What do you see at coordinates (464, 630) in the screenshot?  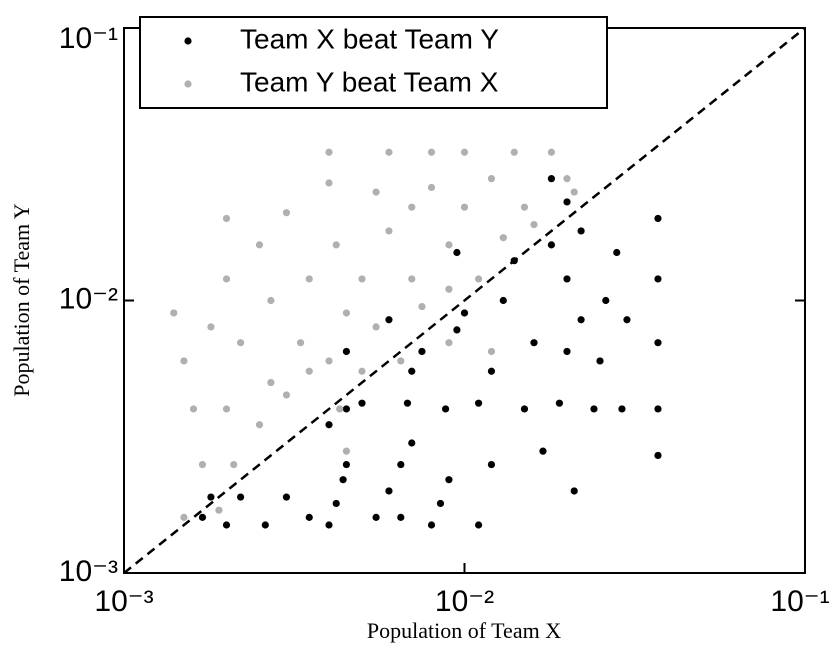 I see `x-axis-label: Population of Team X` at bounding box center [464, 630].